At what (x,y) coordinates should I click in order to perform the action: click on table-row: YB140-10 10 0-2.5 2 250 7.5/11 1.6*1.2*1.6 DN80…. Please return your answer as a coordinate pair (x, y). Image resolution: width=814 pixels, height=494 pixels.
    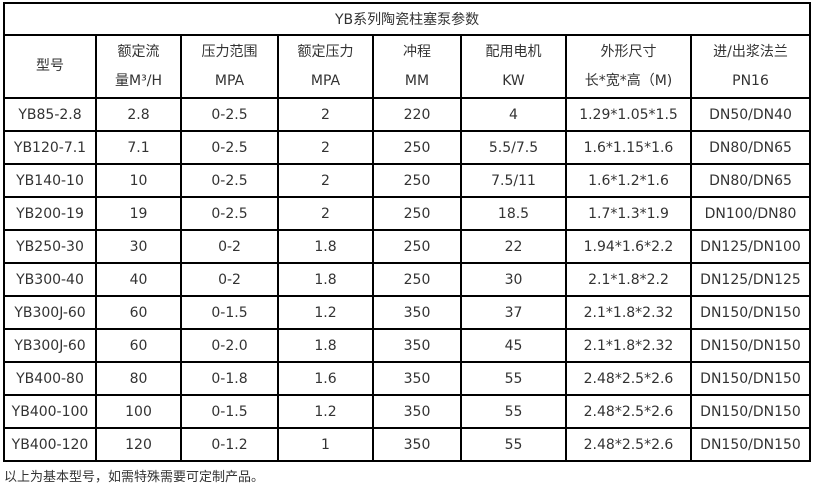
    Looking at the image, I should click on (407, 180).